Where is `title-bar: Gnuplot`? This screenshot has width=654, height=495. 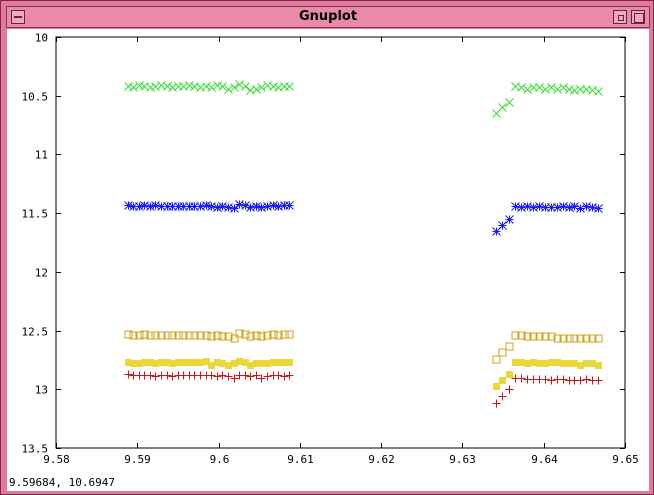
title-bar: Gnuplot is located at coordinates (328, 17).